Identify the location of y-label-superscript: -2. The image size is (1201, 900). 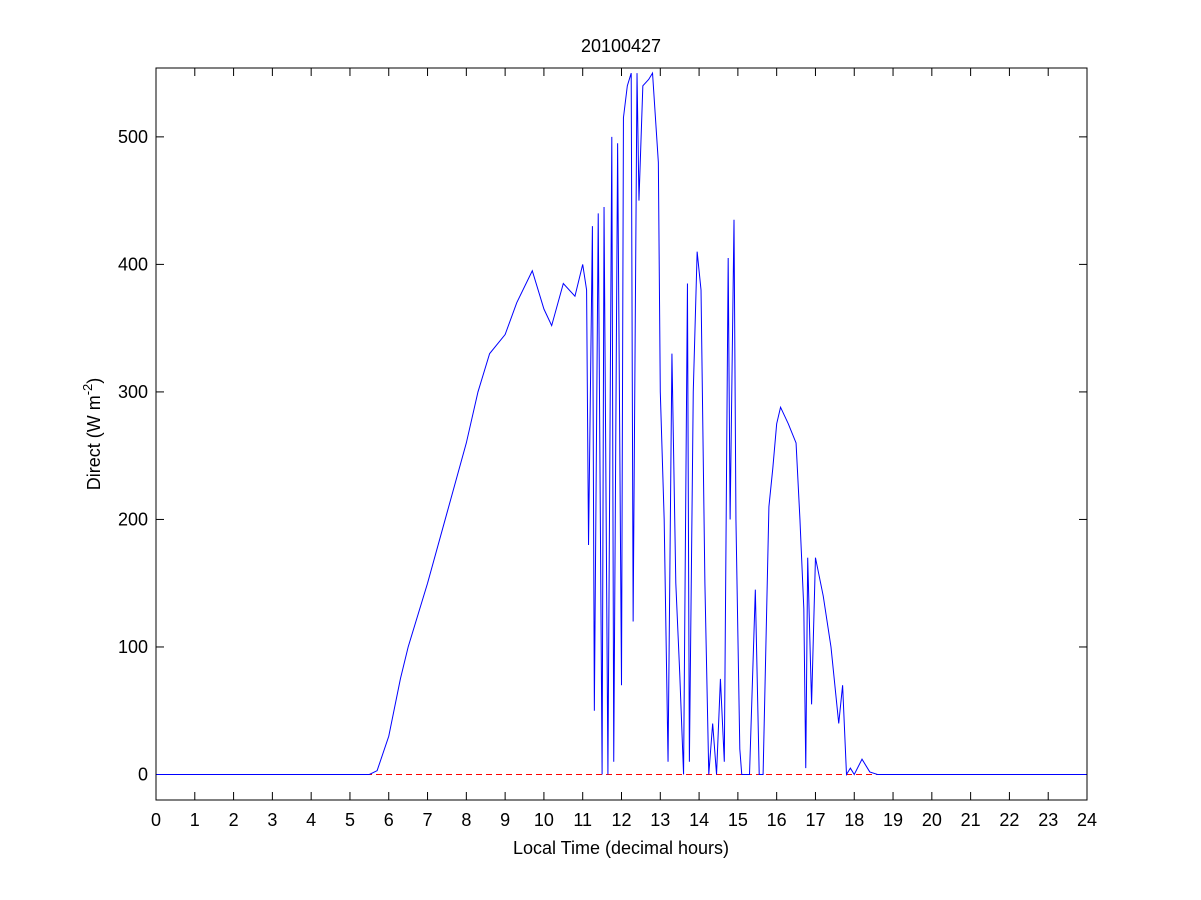
(87, 390).